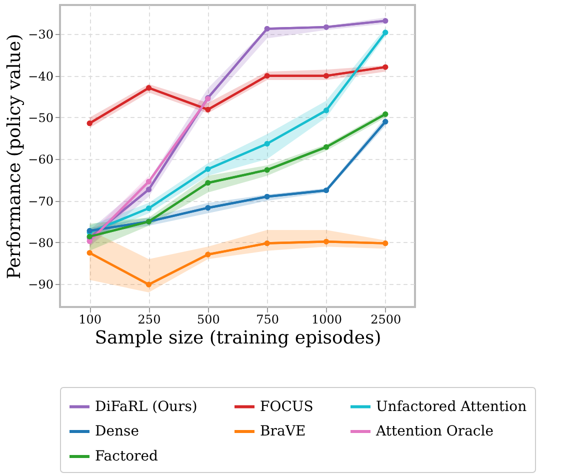  Describe the element at coordinates (434, 432) in the screenshot. I see `legend-label: Attention Oracle` at that location.